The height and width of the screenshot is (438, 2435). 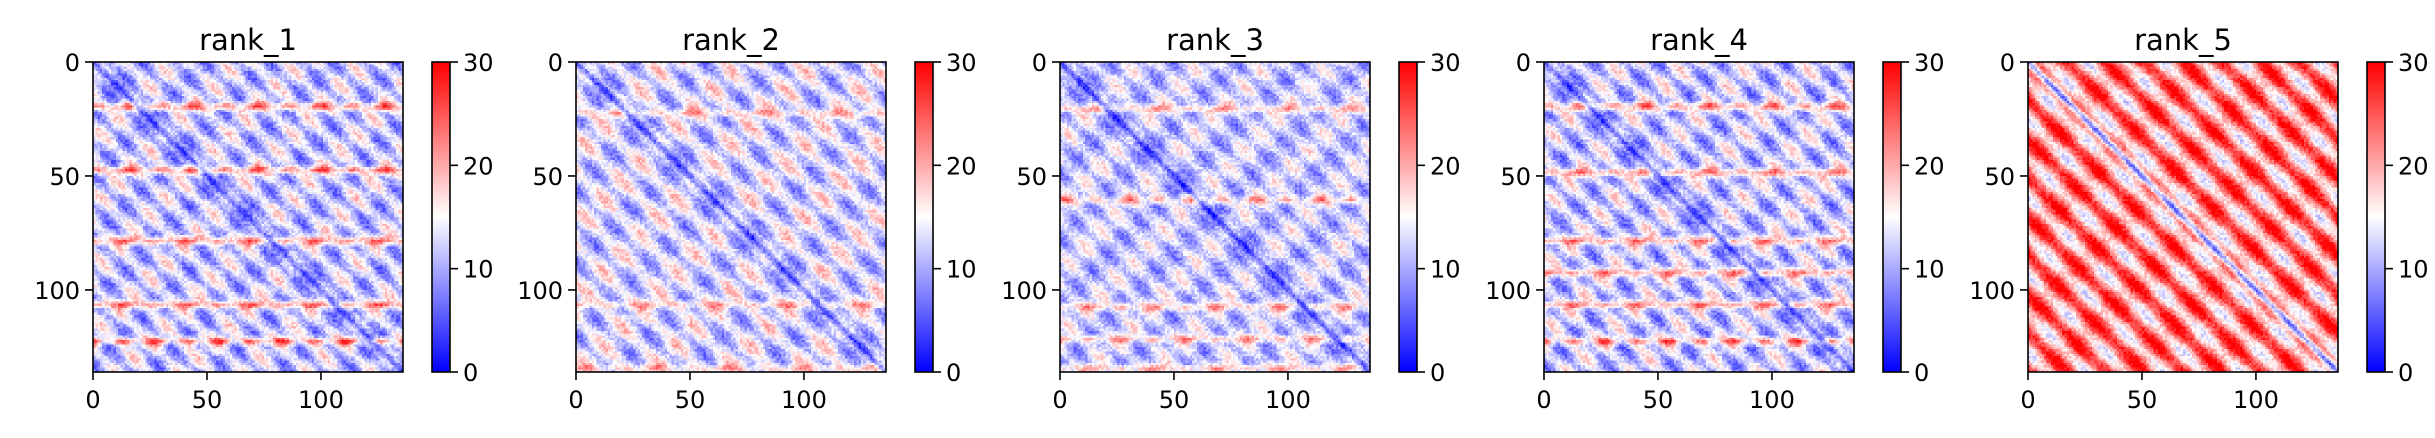 I want to click on panel-title: rank_2, so click(x=731, y=40).